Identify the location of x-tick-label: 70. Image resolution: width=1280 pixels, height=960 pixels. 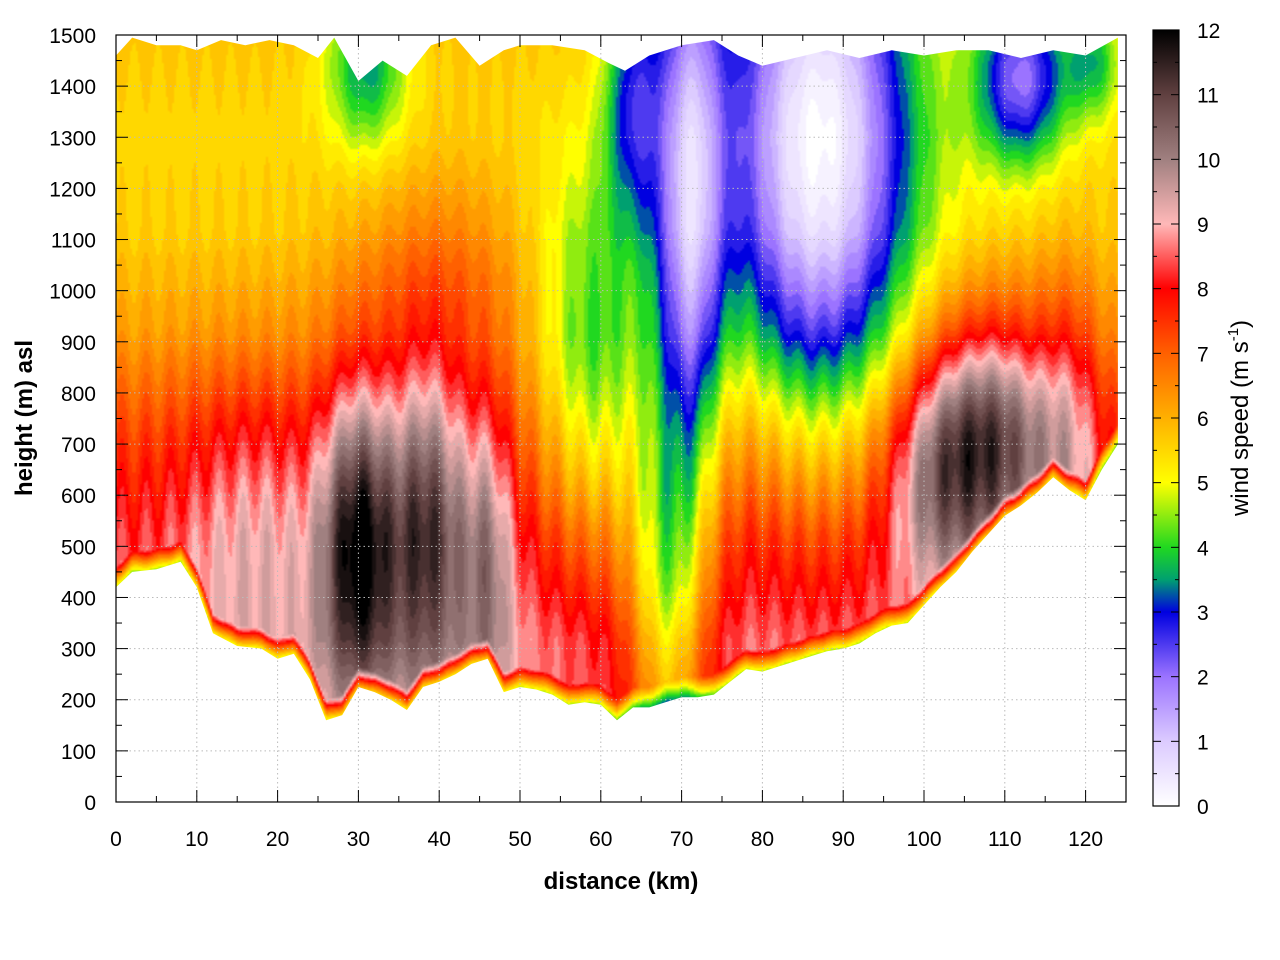
(681, 839).